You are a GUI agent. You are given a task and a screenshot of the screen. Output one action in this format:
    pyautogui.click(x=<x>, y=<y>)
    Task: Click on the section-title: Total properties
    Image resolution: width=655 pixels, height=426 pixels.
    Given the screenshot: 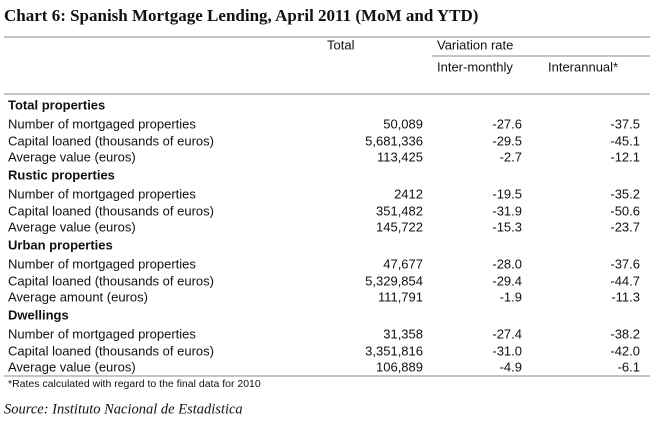 What is the action you would take?
    pyautogui.click(x=56, y=104)
    